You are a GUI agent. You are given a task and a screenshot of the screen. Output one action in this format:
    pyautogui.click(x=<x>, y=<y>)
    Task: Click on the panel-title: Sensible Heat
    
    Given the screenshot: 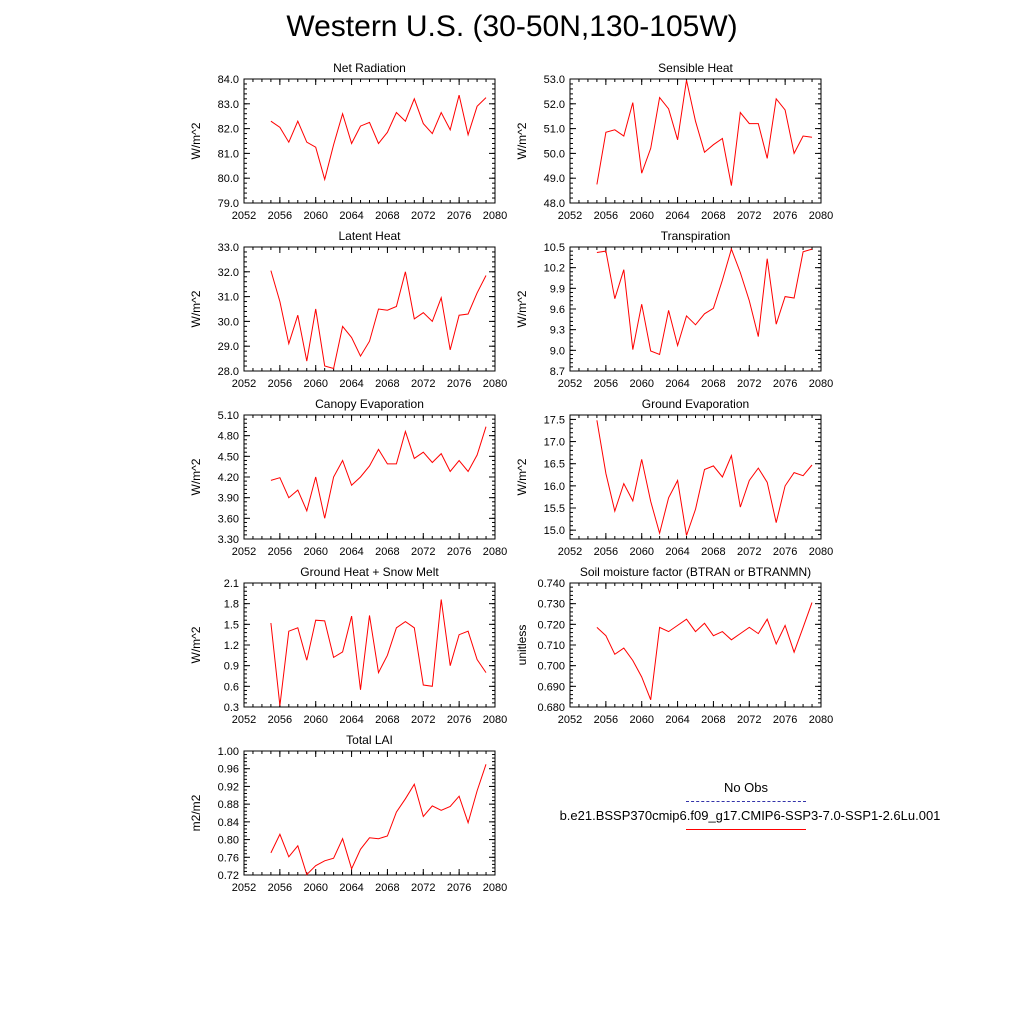 What is the action you would take?
    pyautogui.click(x=695, y=68)
    